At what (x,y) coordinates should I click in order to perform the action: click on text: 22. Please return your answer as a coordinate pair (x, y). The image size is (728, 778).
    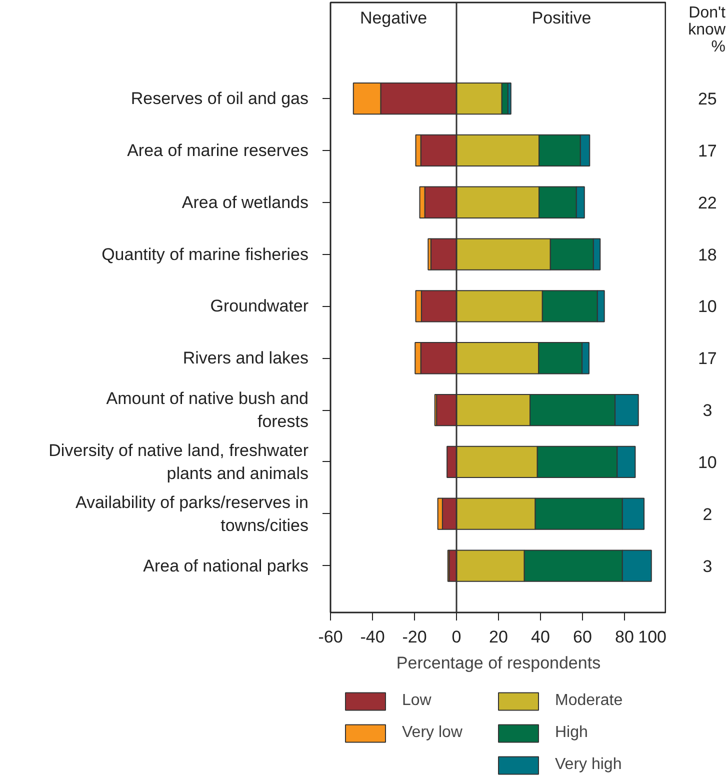
    Looking at the image, I should click on (707, 202).